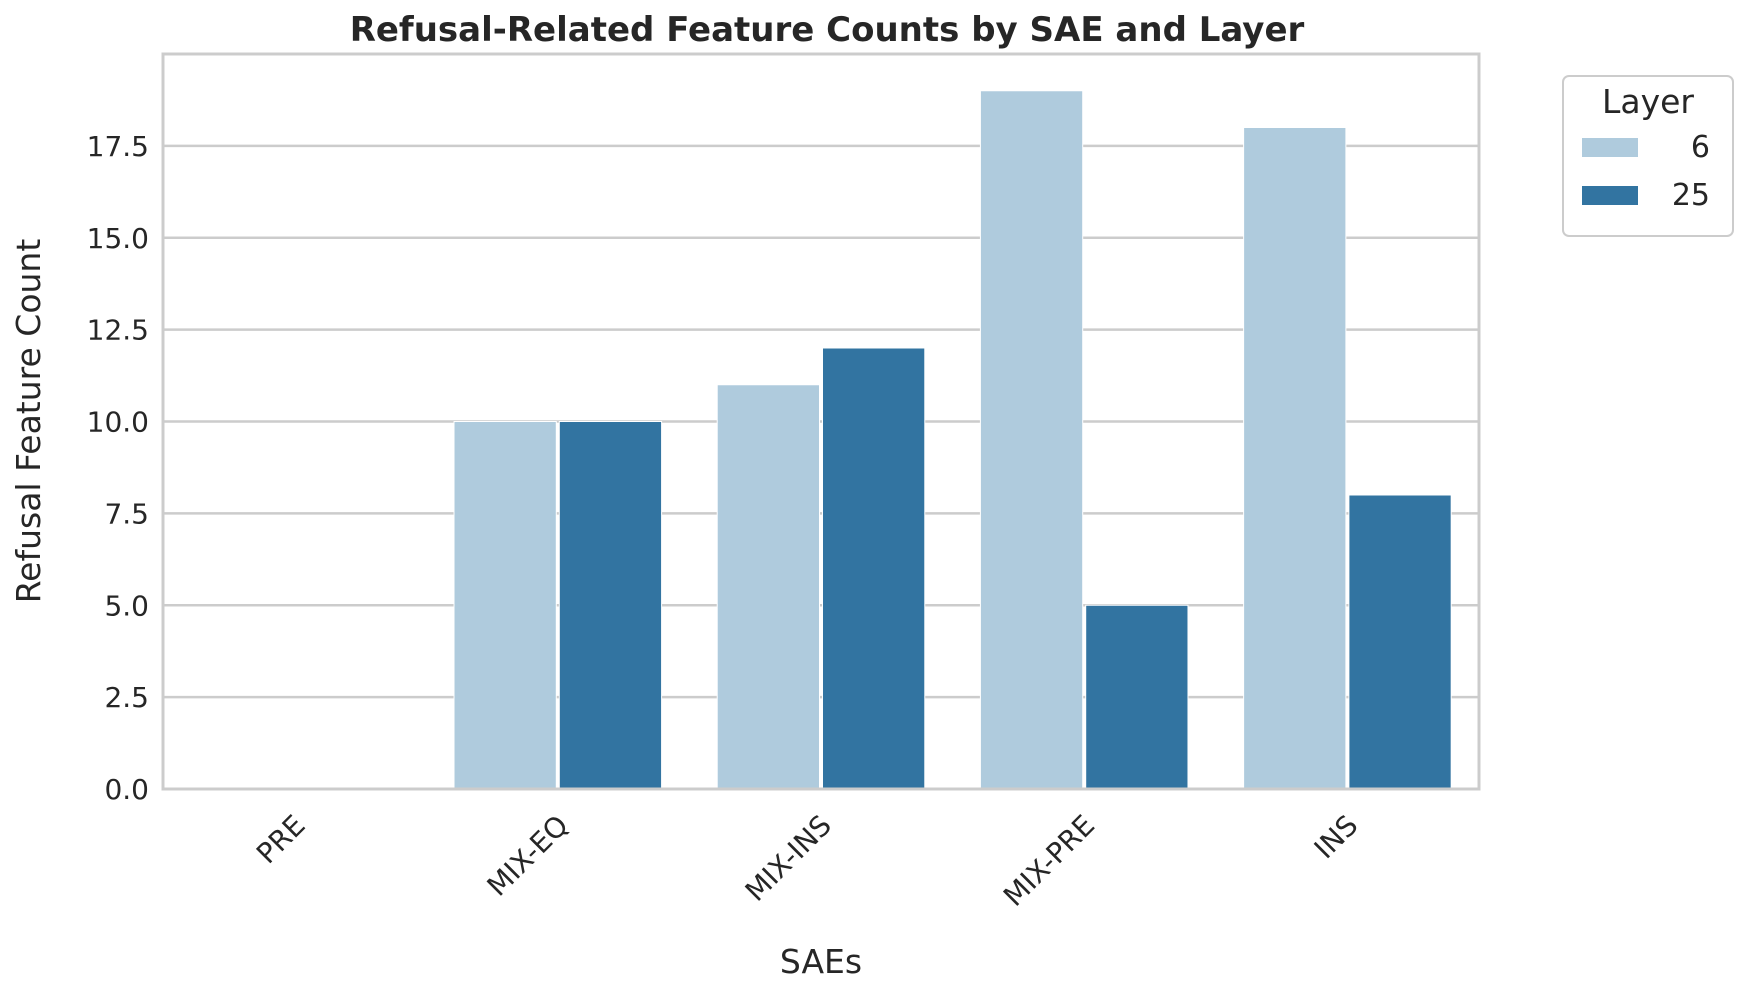 The image size is (1744, 997). I want to click on legend: Layer 625, so click(1648, 156).